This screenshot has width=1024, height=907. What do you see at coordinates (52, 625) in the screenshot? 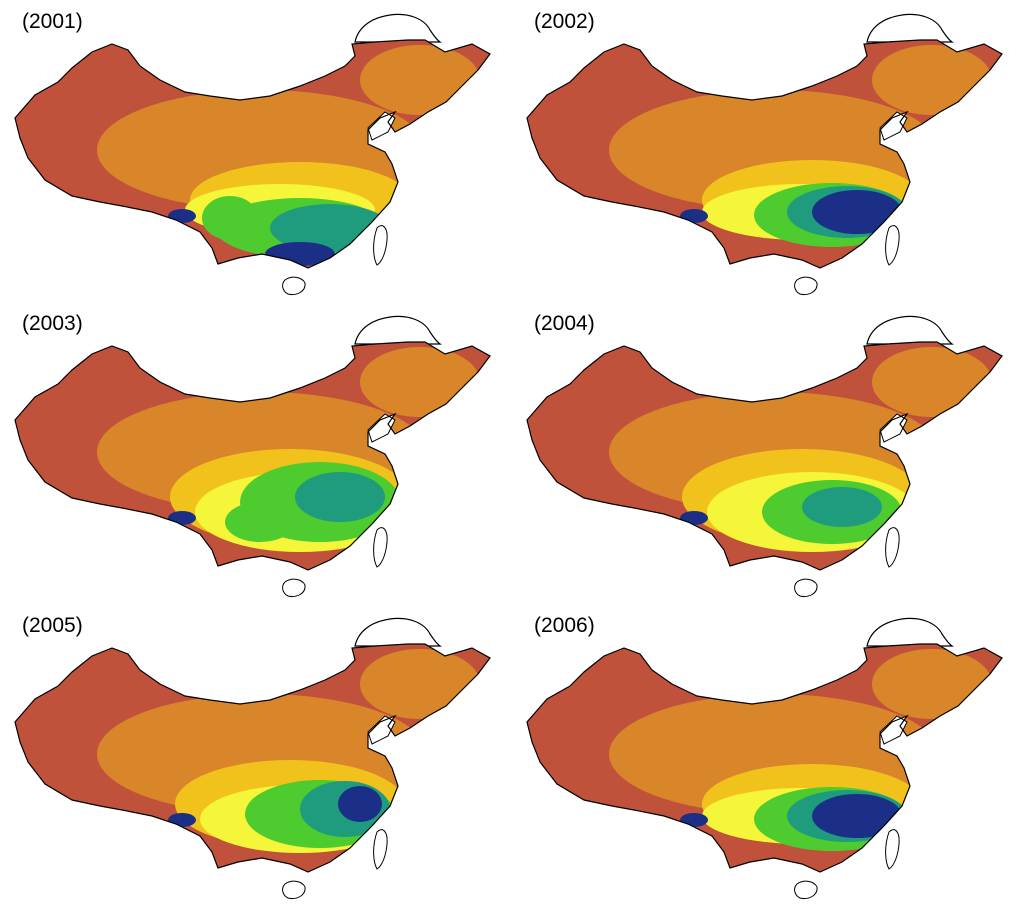
I see `year-label: (2005)` at bounding box center [52, 625].